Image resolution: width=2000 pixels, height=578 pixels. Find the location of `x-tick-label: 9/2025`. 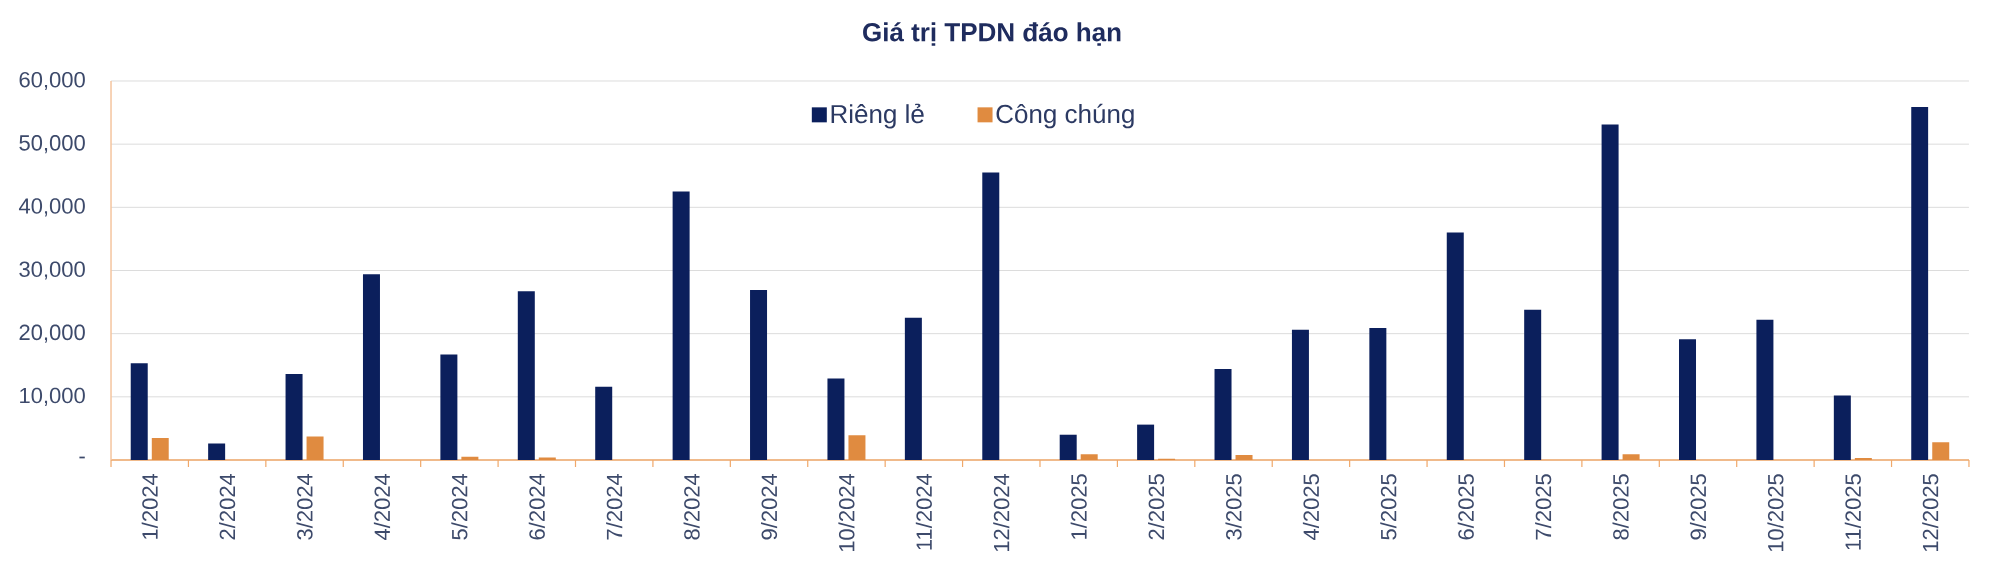

x-tick-label: 9/2025 is located at coordinates (1698, 507).